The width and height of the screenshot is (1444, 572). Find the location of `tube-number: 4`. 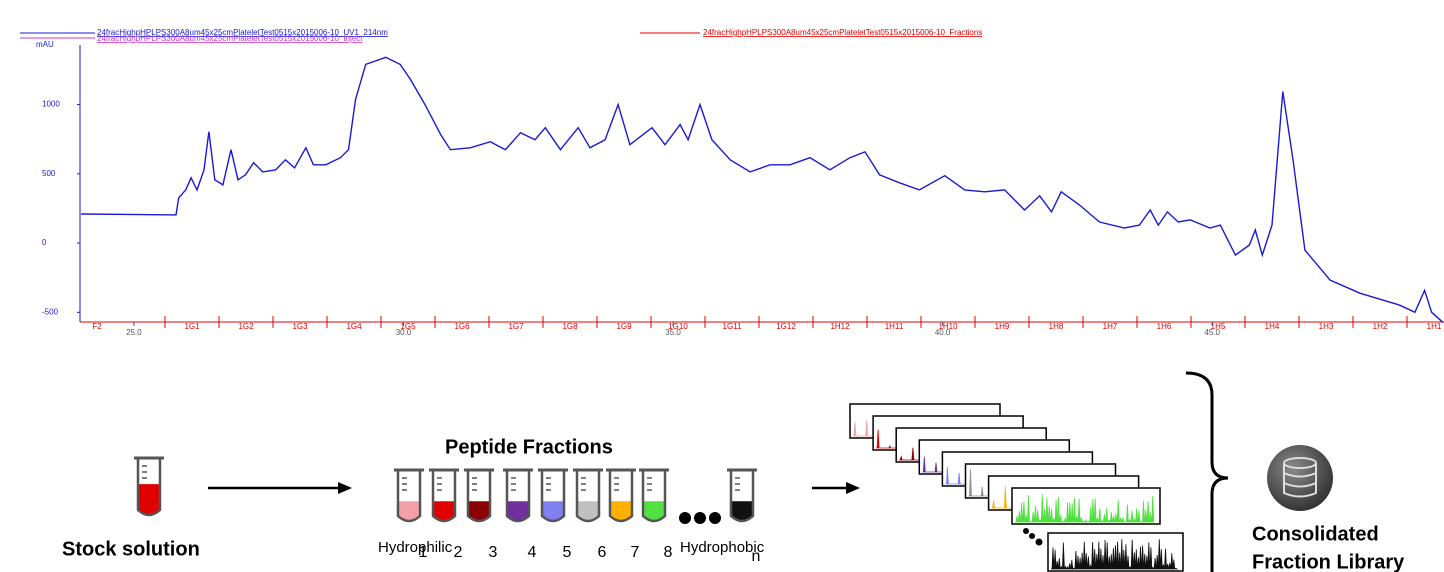

tube-number: 4 is located at coordinates (532, 552).